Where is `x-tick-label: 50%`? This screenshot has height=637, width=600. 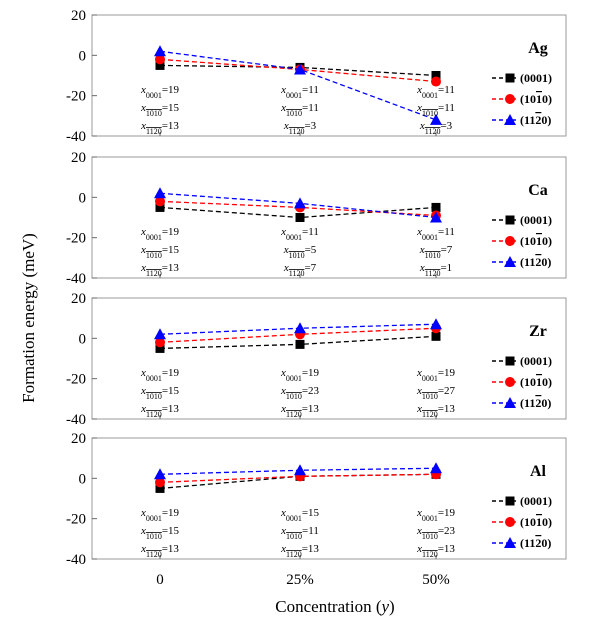 x-tick-label: 50% is located at coordinates (436, 580).